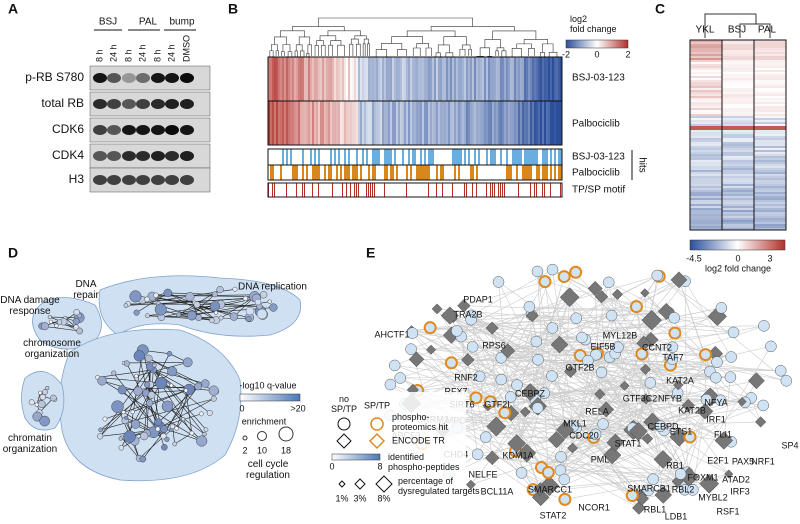 This screenshot has height=524, width=800. What do you see at coordinates (391, 334) in the screenshot?
I see `node-label: AHCTF1` at bounding box center [391, 334].